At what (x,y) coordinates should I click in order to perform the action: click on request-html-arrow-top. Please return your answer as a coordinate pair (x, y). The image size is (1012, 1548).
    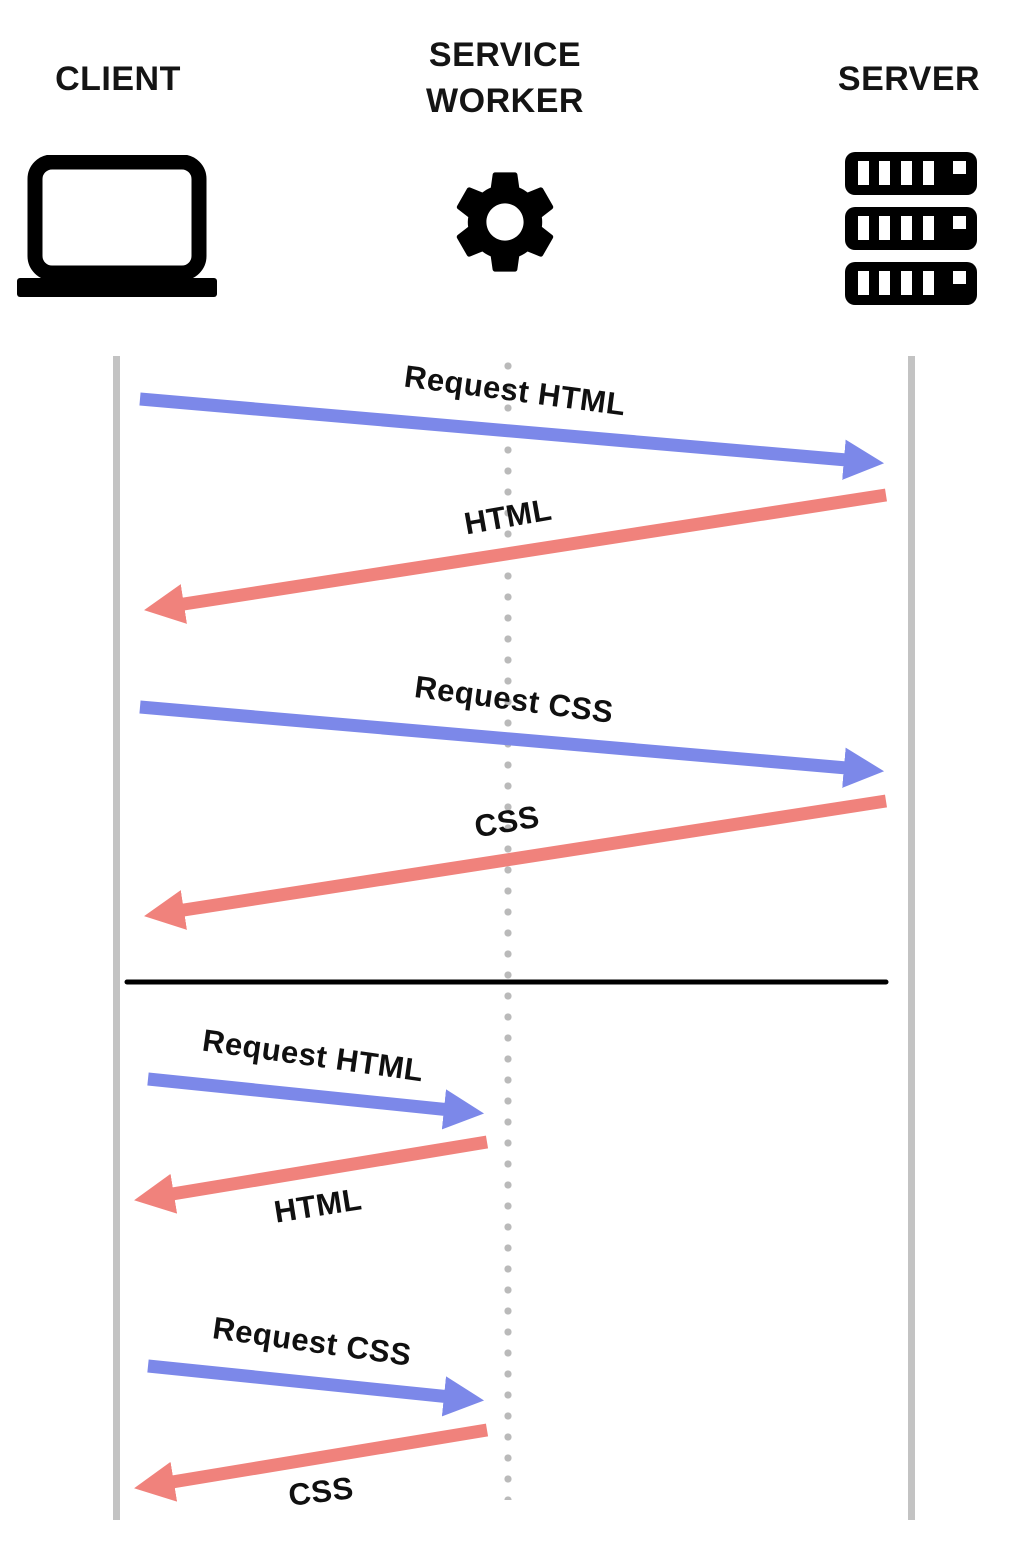
    Looking at the image, I should click on (512, 436).